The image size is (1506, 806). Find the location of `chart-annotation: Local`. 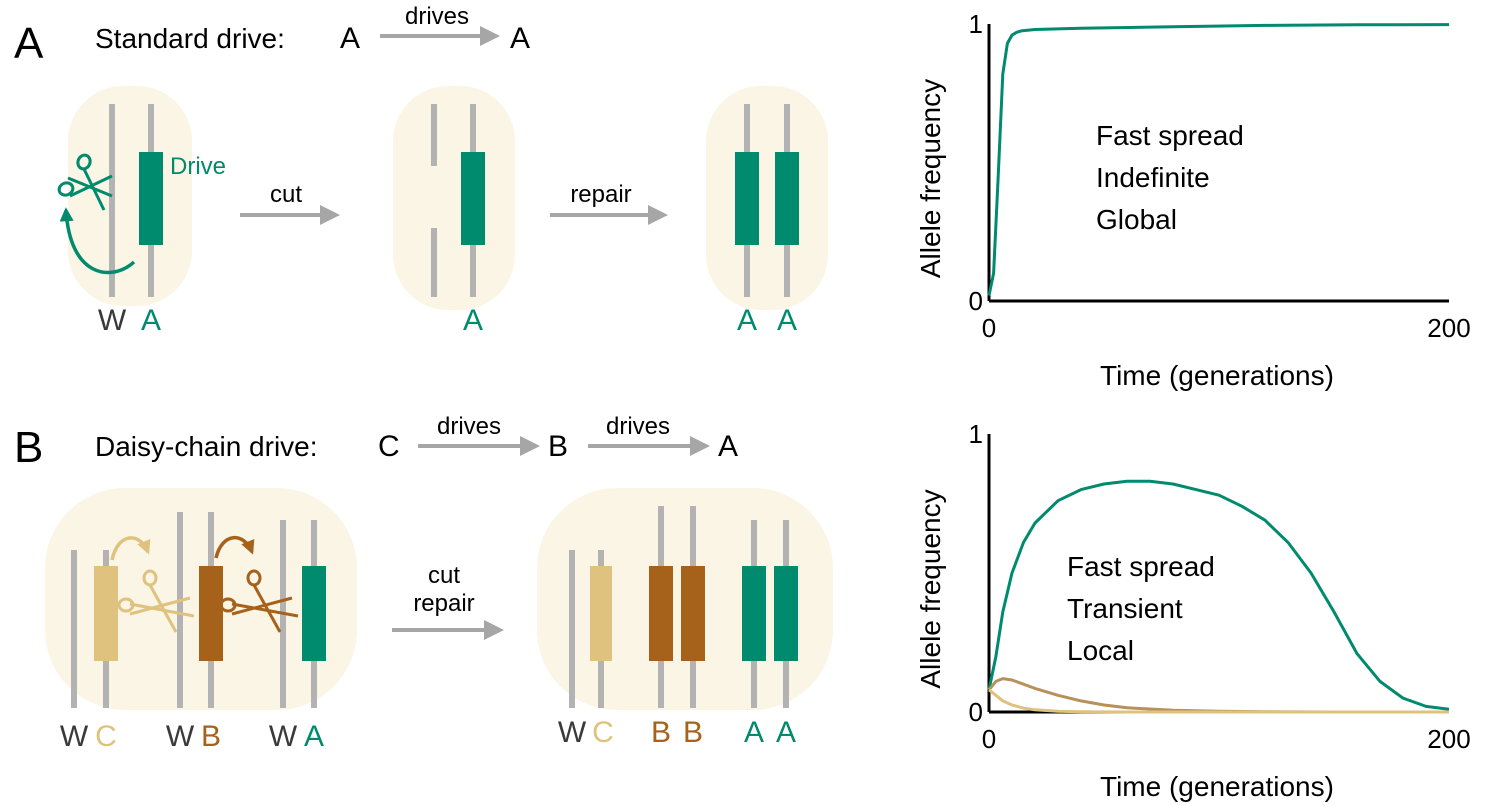

chart-annotation: Local is located at coordinates (1100, 650).